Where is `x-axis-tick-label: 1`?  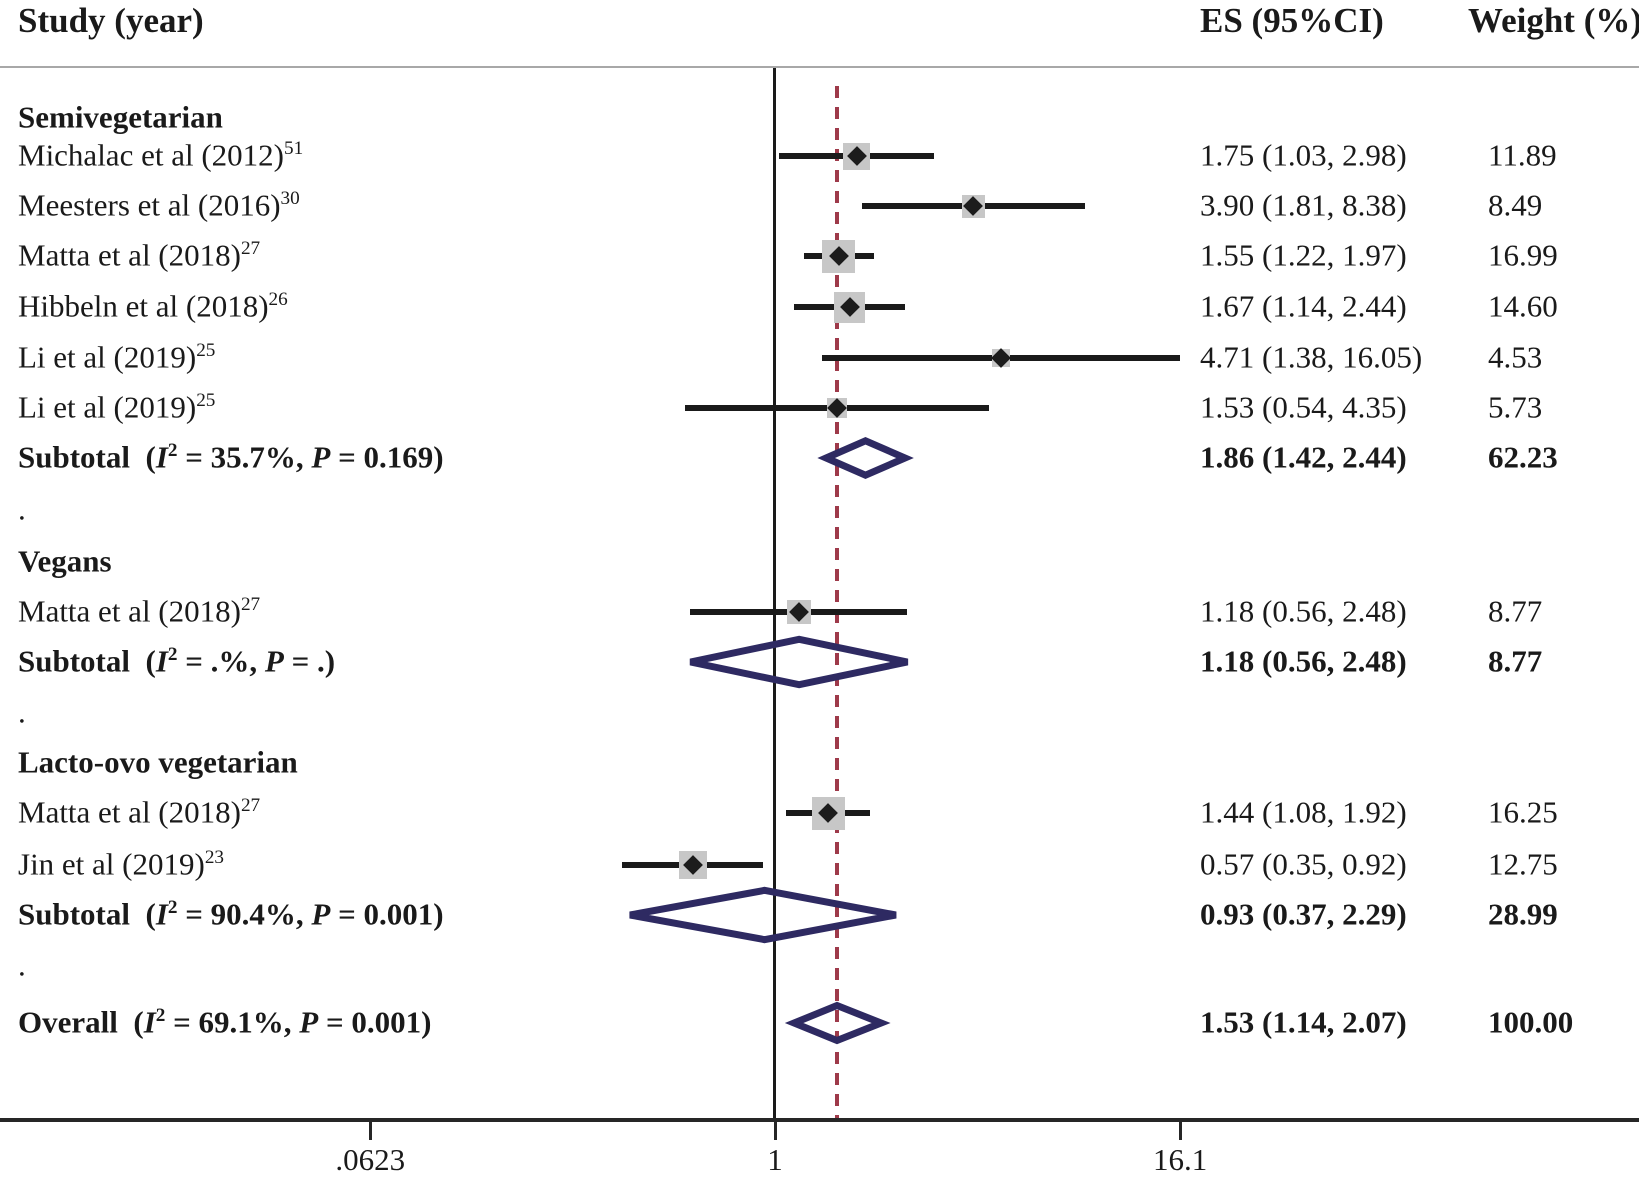 x-axis-tick-label: 1 is located at coordinates (775, 1159).